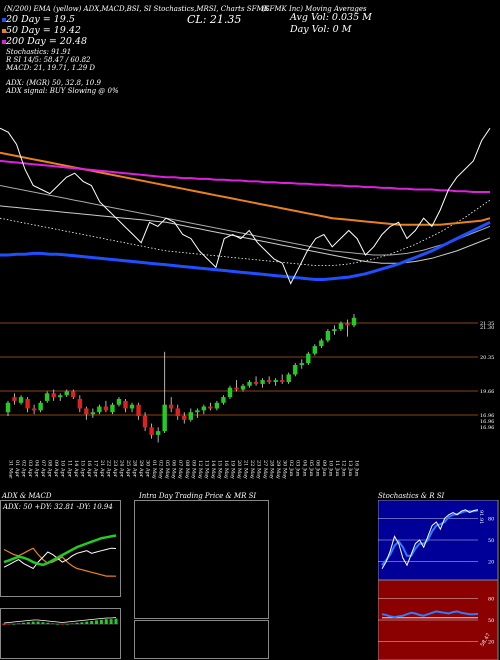 The image size is (500, 660). Describe the element at coordinates (304, 468) in the screenshot. I see `date-label: 04 Jun` at that location.